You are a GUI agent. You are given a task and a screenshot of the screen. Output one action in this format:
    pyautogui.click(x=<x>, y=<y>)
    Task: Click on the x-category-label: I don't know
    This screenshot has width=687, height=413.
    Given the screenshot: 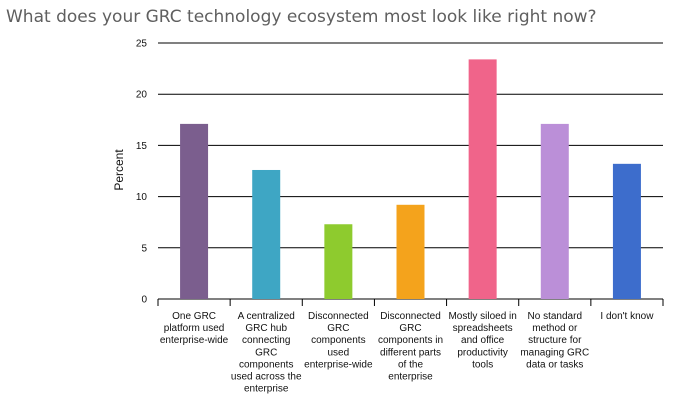 What is the action you would take?
    pyautogui.click(x=627, y=316)
    